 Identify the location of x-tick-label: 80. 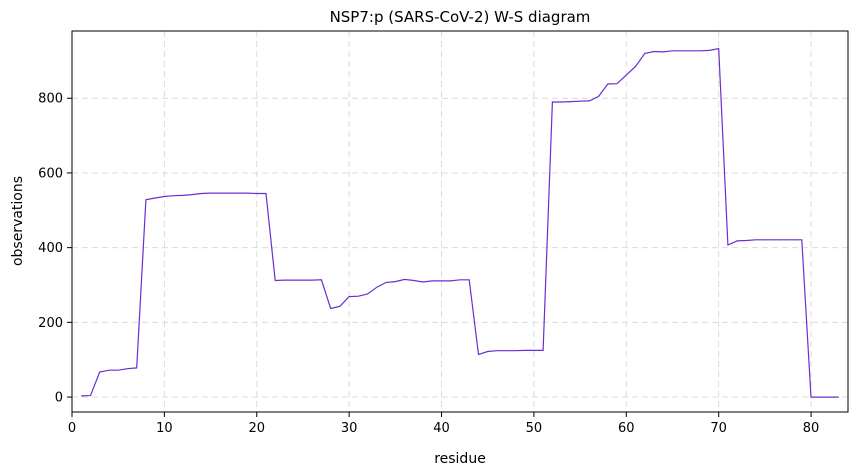
(811, 428).